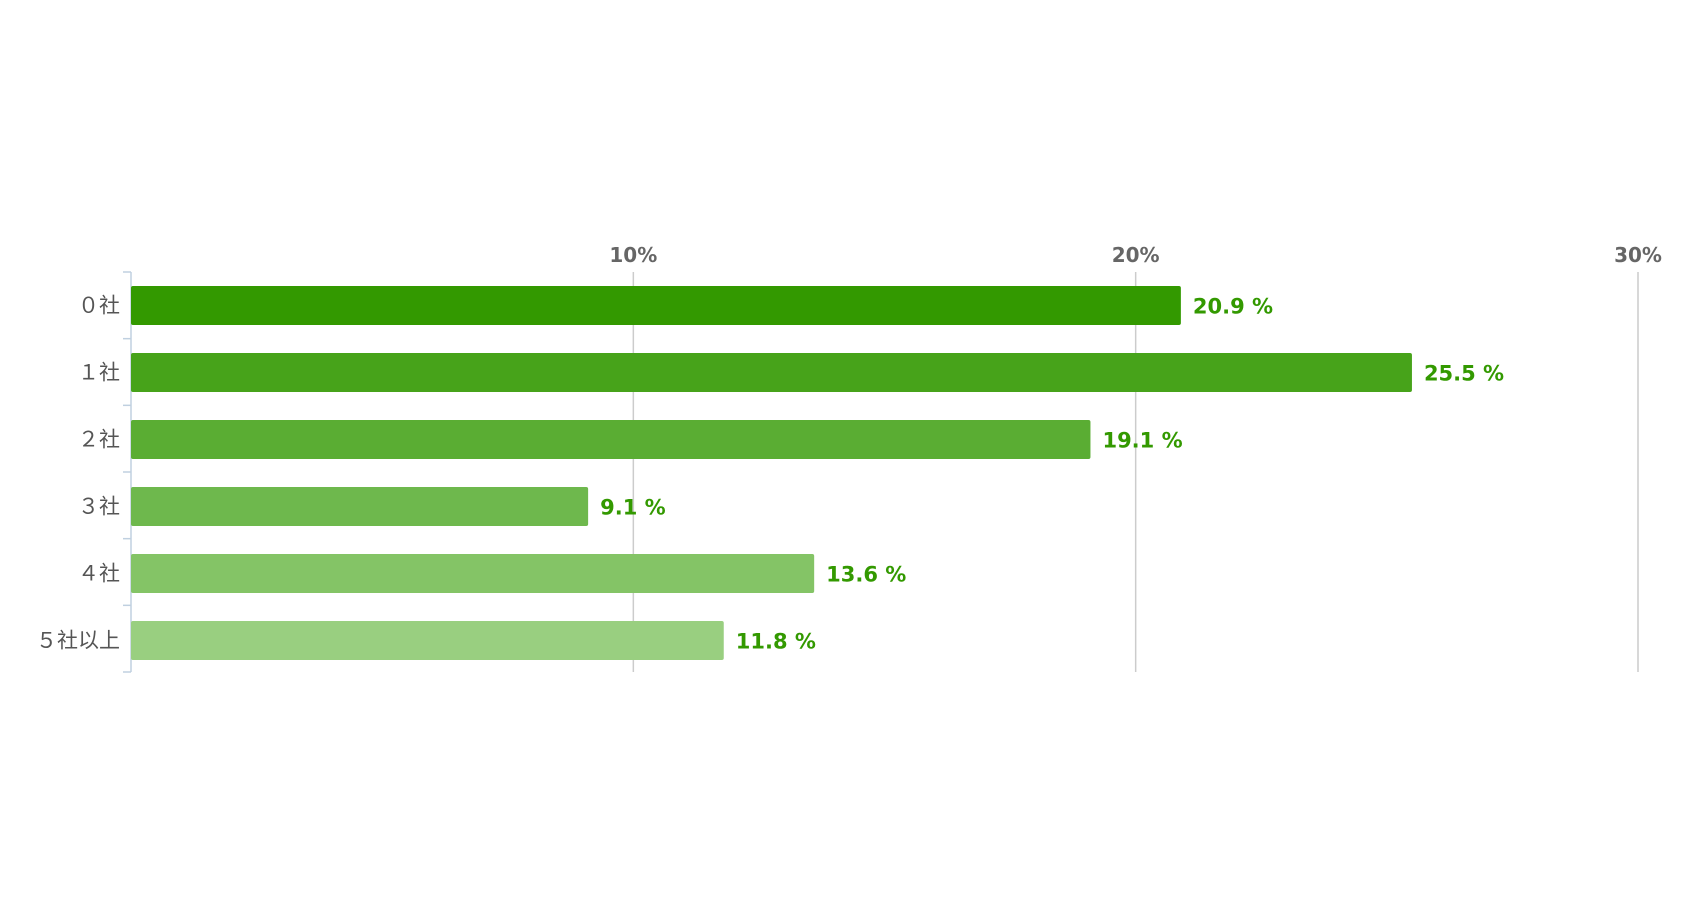 The width and height of the screenshot is (1701, 900). Describe the element at coordinates (99, 373) in the screenshot. I see `category-label: １社` at that location.